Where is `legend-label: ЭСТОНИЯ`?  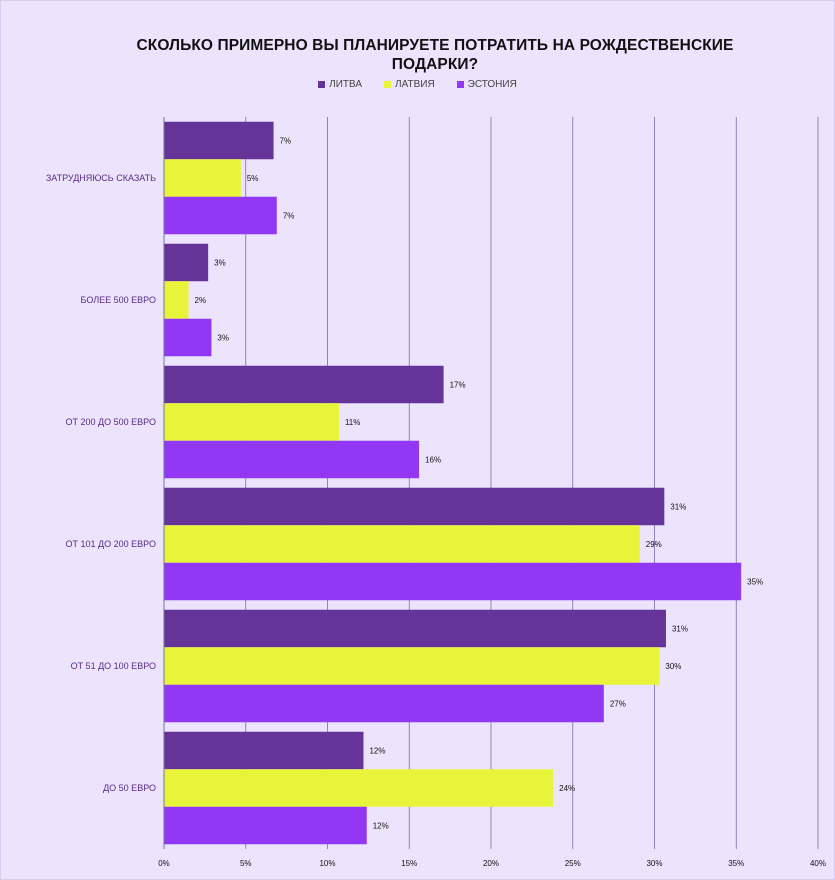
legend-label: ЭСТОНИЯ is located at coordinates (492, 84).